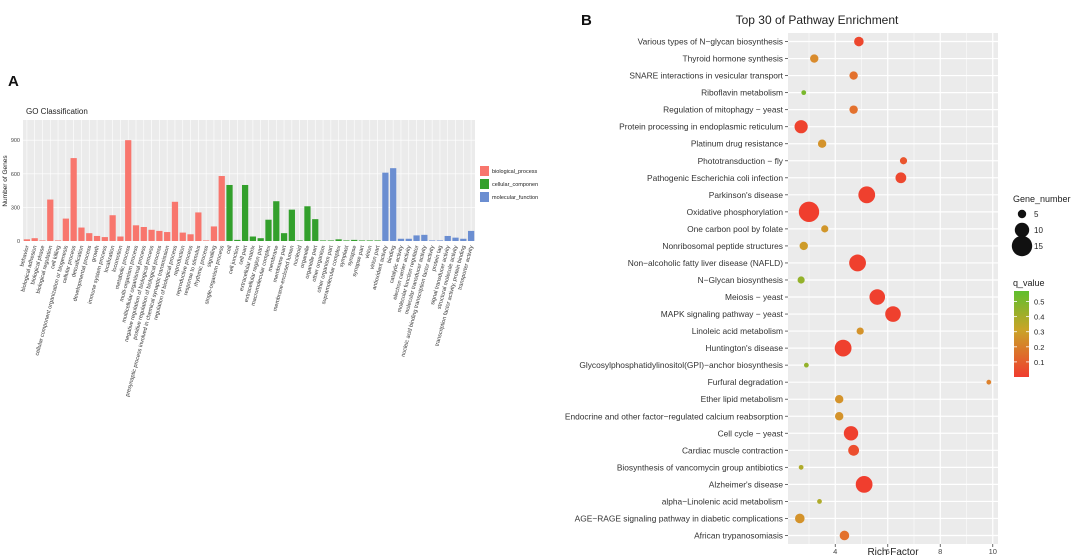  What do you see at coordinates (15, 141) in the screenshot?
I see `panel-a-y-tick-label: 900` at bounding box center [15, 141].